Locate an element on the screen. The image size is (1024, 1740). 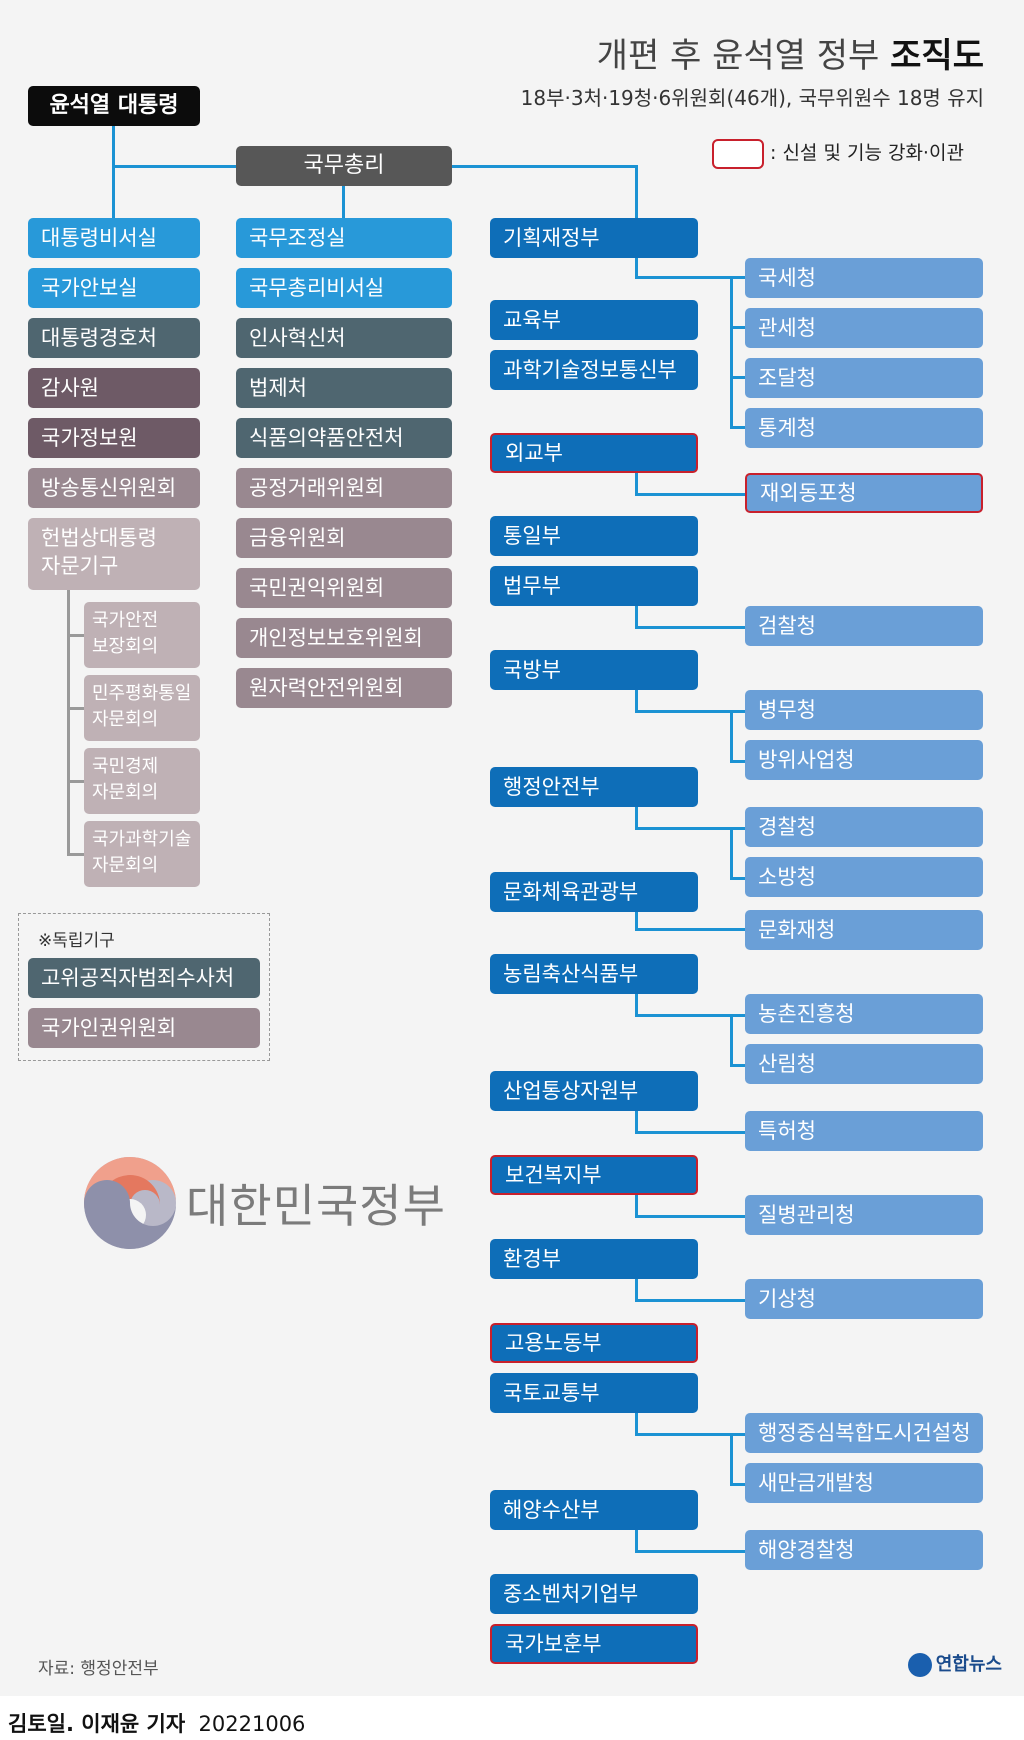
chart-title: 개편 후 윤석열 정부 조직도 is located at coordinates (790, 52).